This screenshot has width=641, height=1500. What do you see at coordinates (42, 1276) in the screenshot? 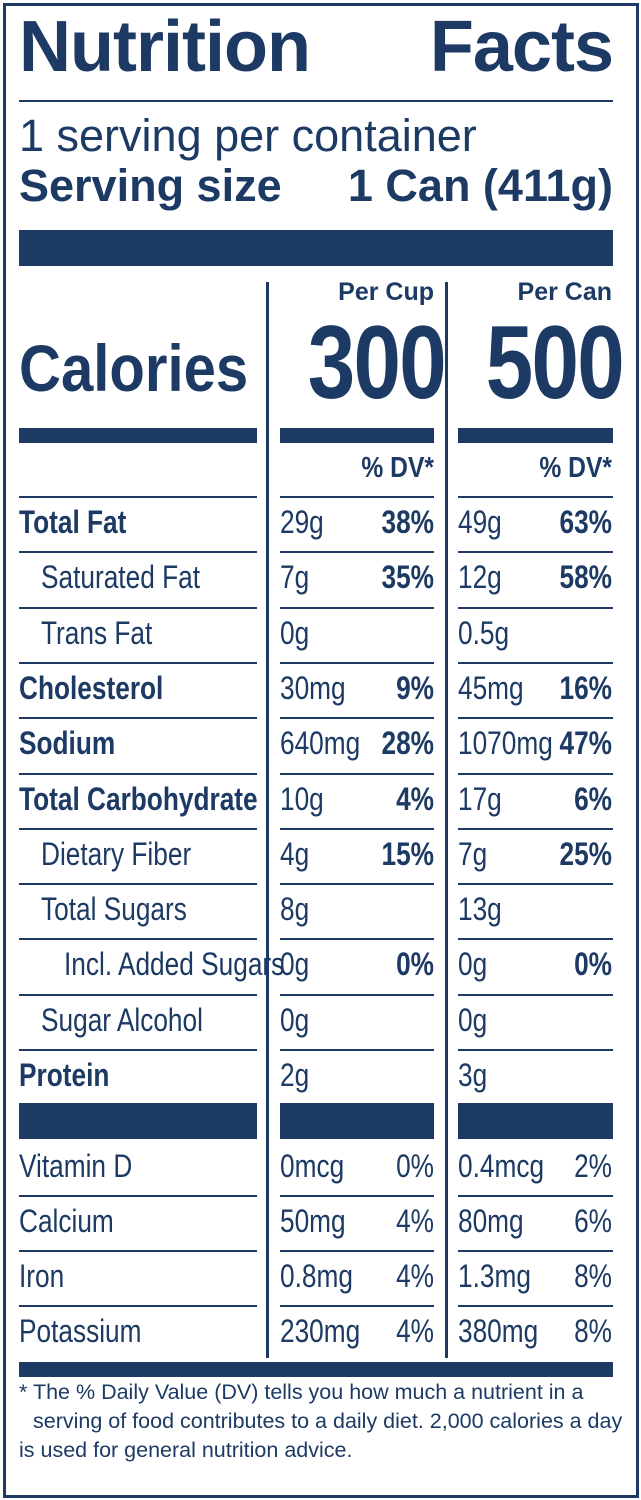
I see `nutrient-label: Iron` at bounding box center [42, 1276].